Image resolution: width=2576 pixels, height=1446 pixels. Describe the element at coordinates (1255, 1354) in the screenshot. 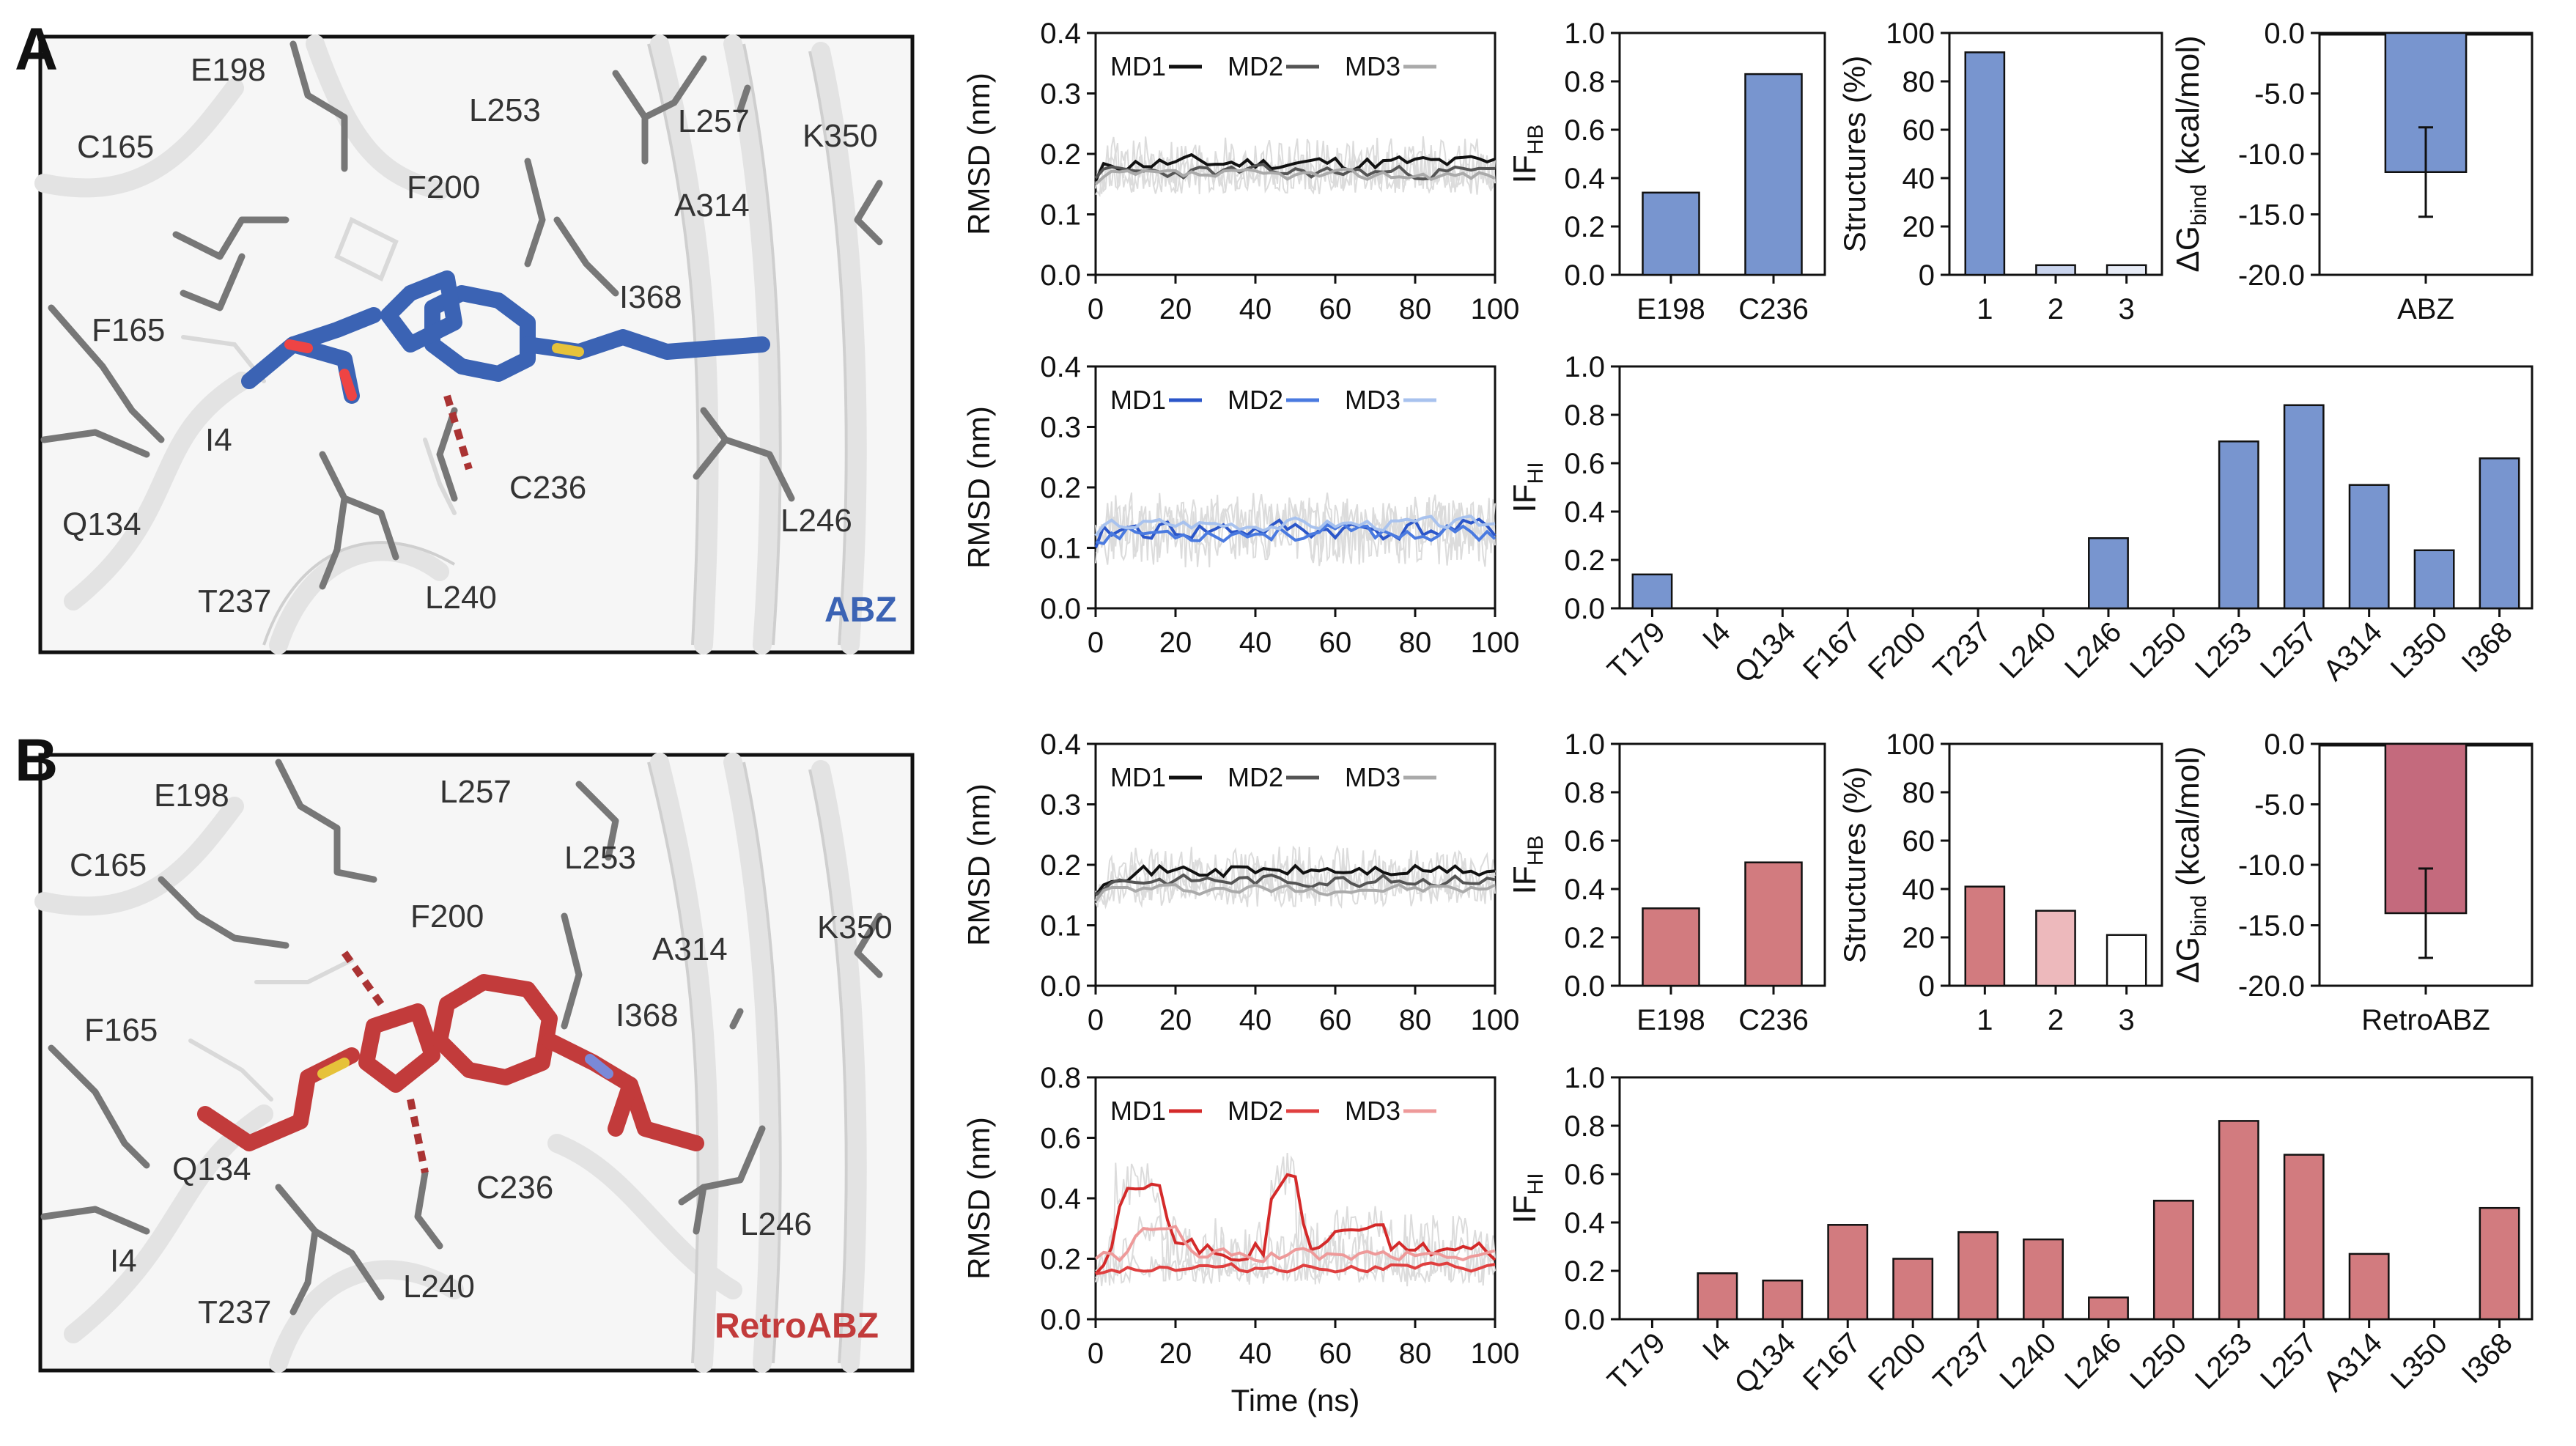

I see `x-tick-label: 40` at that location.